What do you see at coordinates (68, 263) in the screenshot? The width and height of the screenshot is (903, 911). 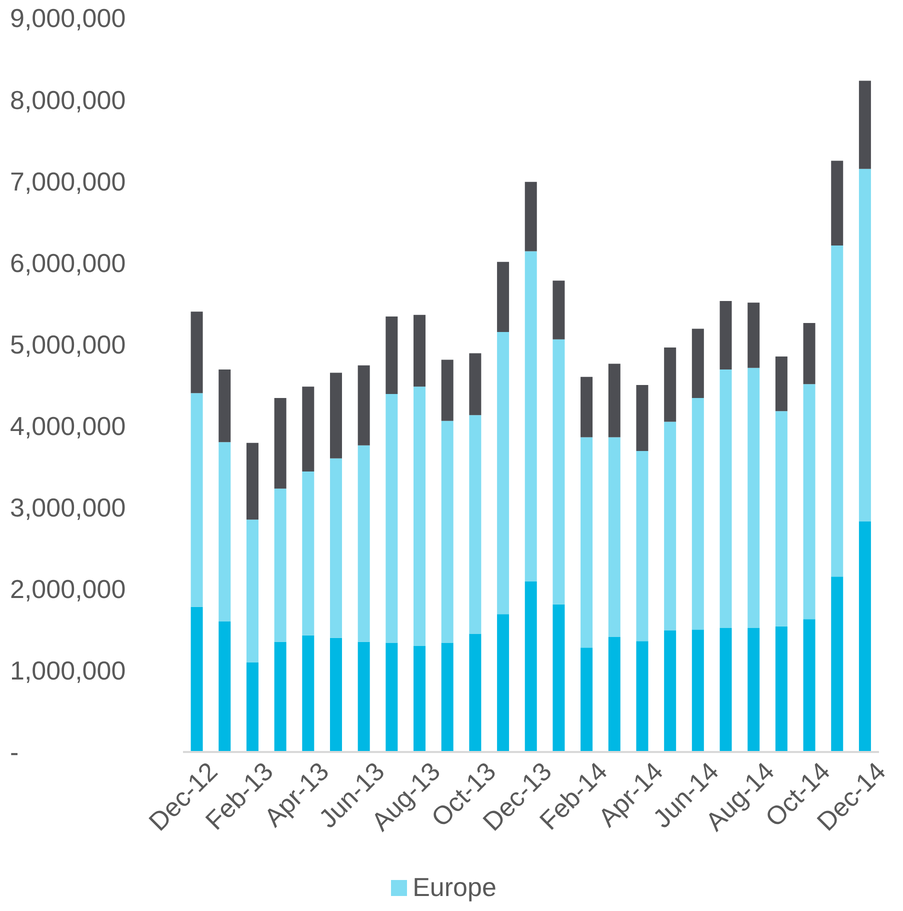 I see `y-tick-label: 6,000,000` at bounding box center [68, 263].